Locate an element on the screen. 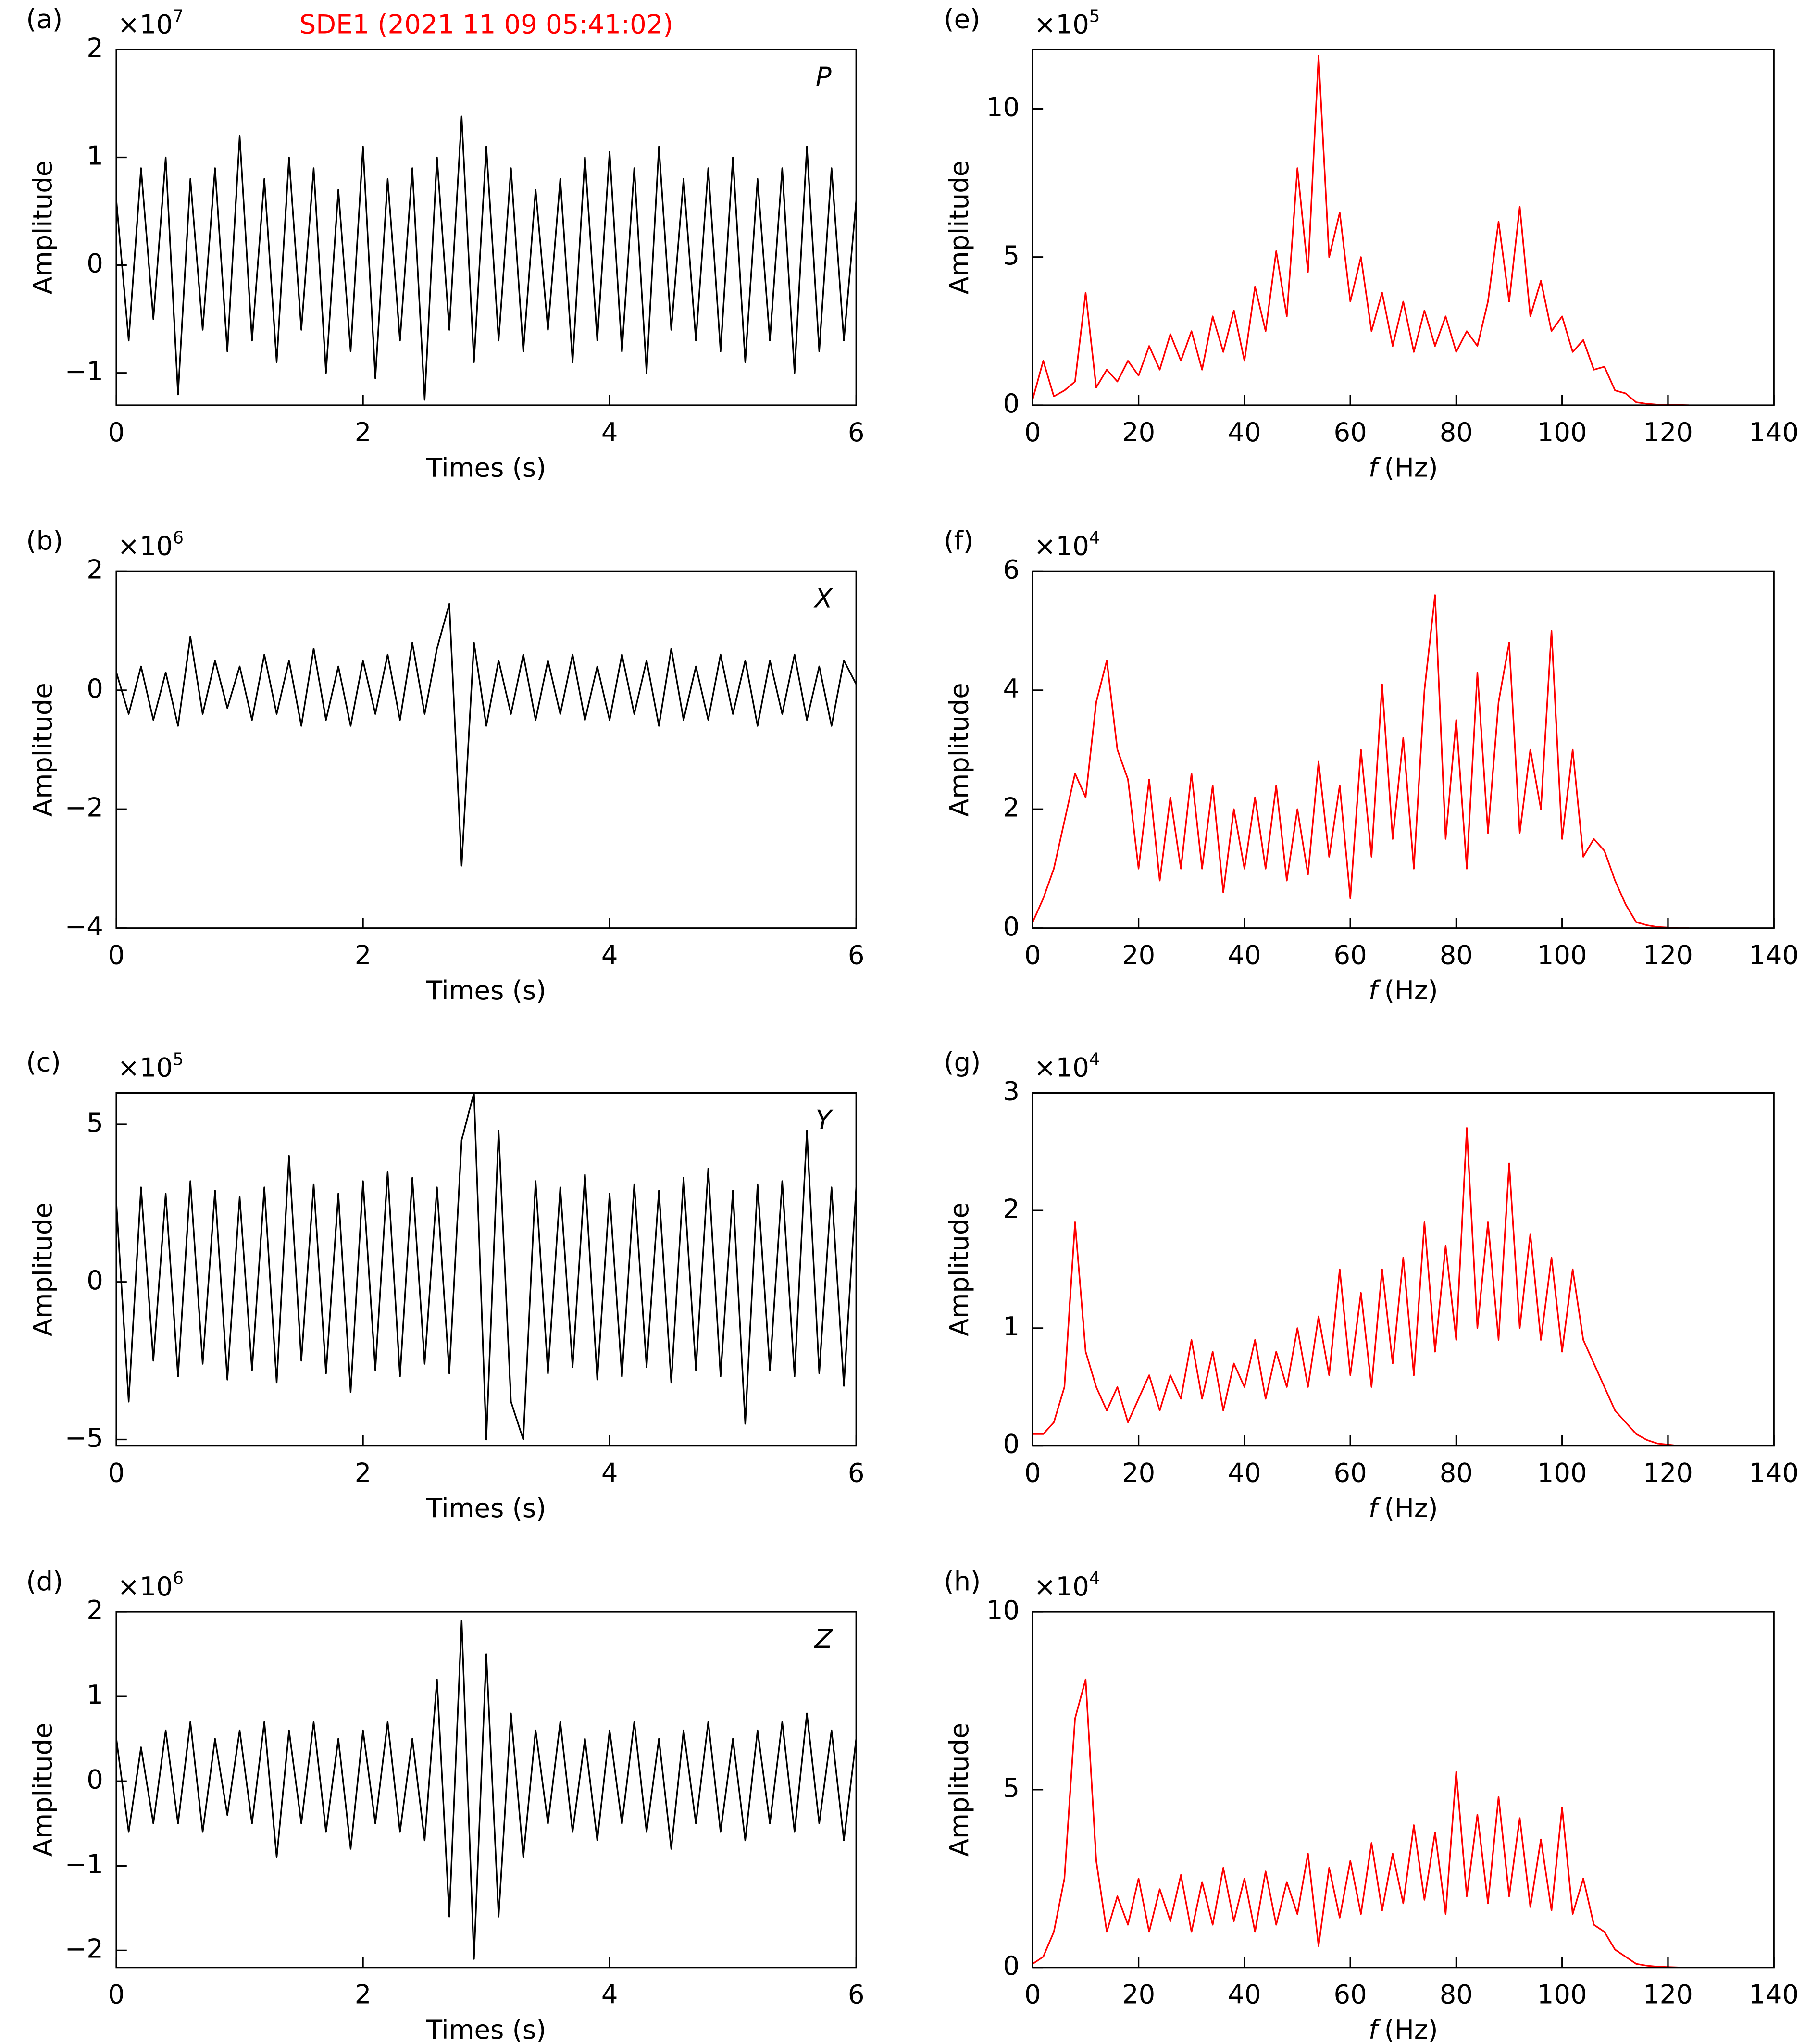 This screenshot has width=1817, height=2044. panel-label: (d) is located at coordinates (44, 1581).